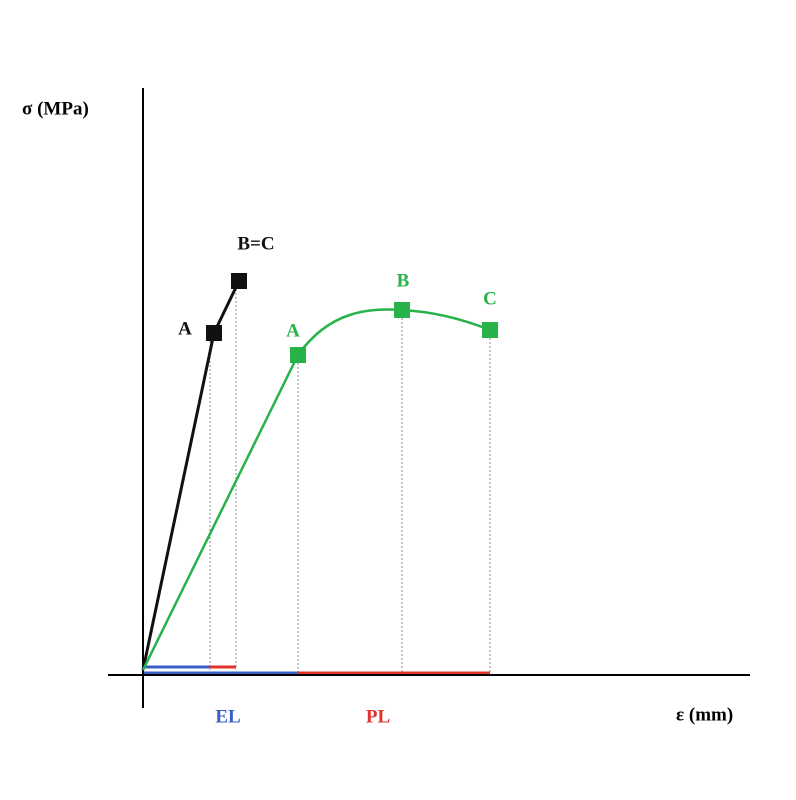 This screenshot has width=796, height=800. Describe the element at coordinates (378, 716) in the screenshot. I see `region-label: PL` at that location.